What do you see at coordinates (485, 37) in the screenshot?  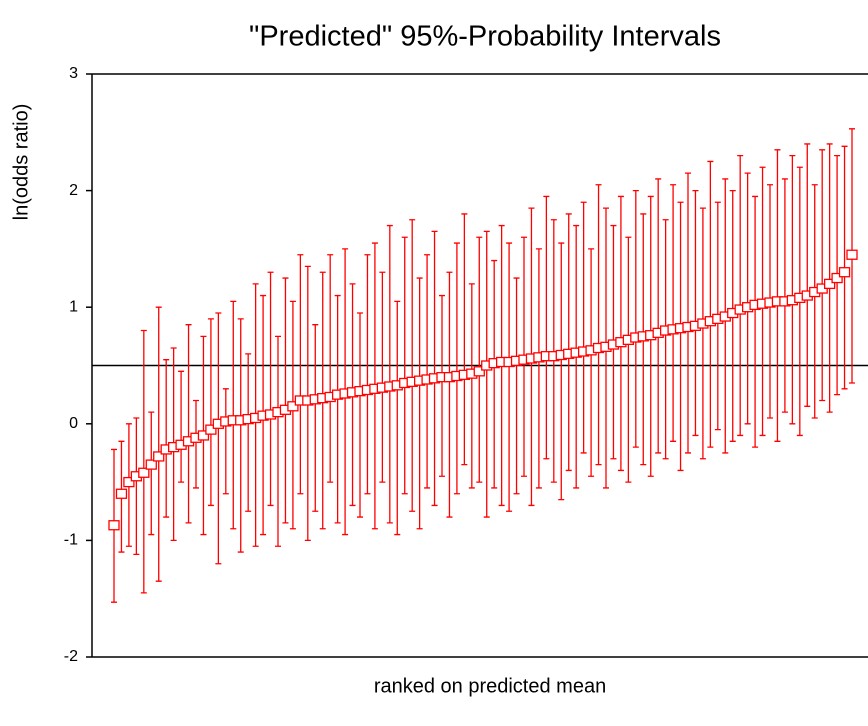 I see `chart-title: "Predicted" 95%-Probability Intervals` at bounding box center [485, 37].